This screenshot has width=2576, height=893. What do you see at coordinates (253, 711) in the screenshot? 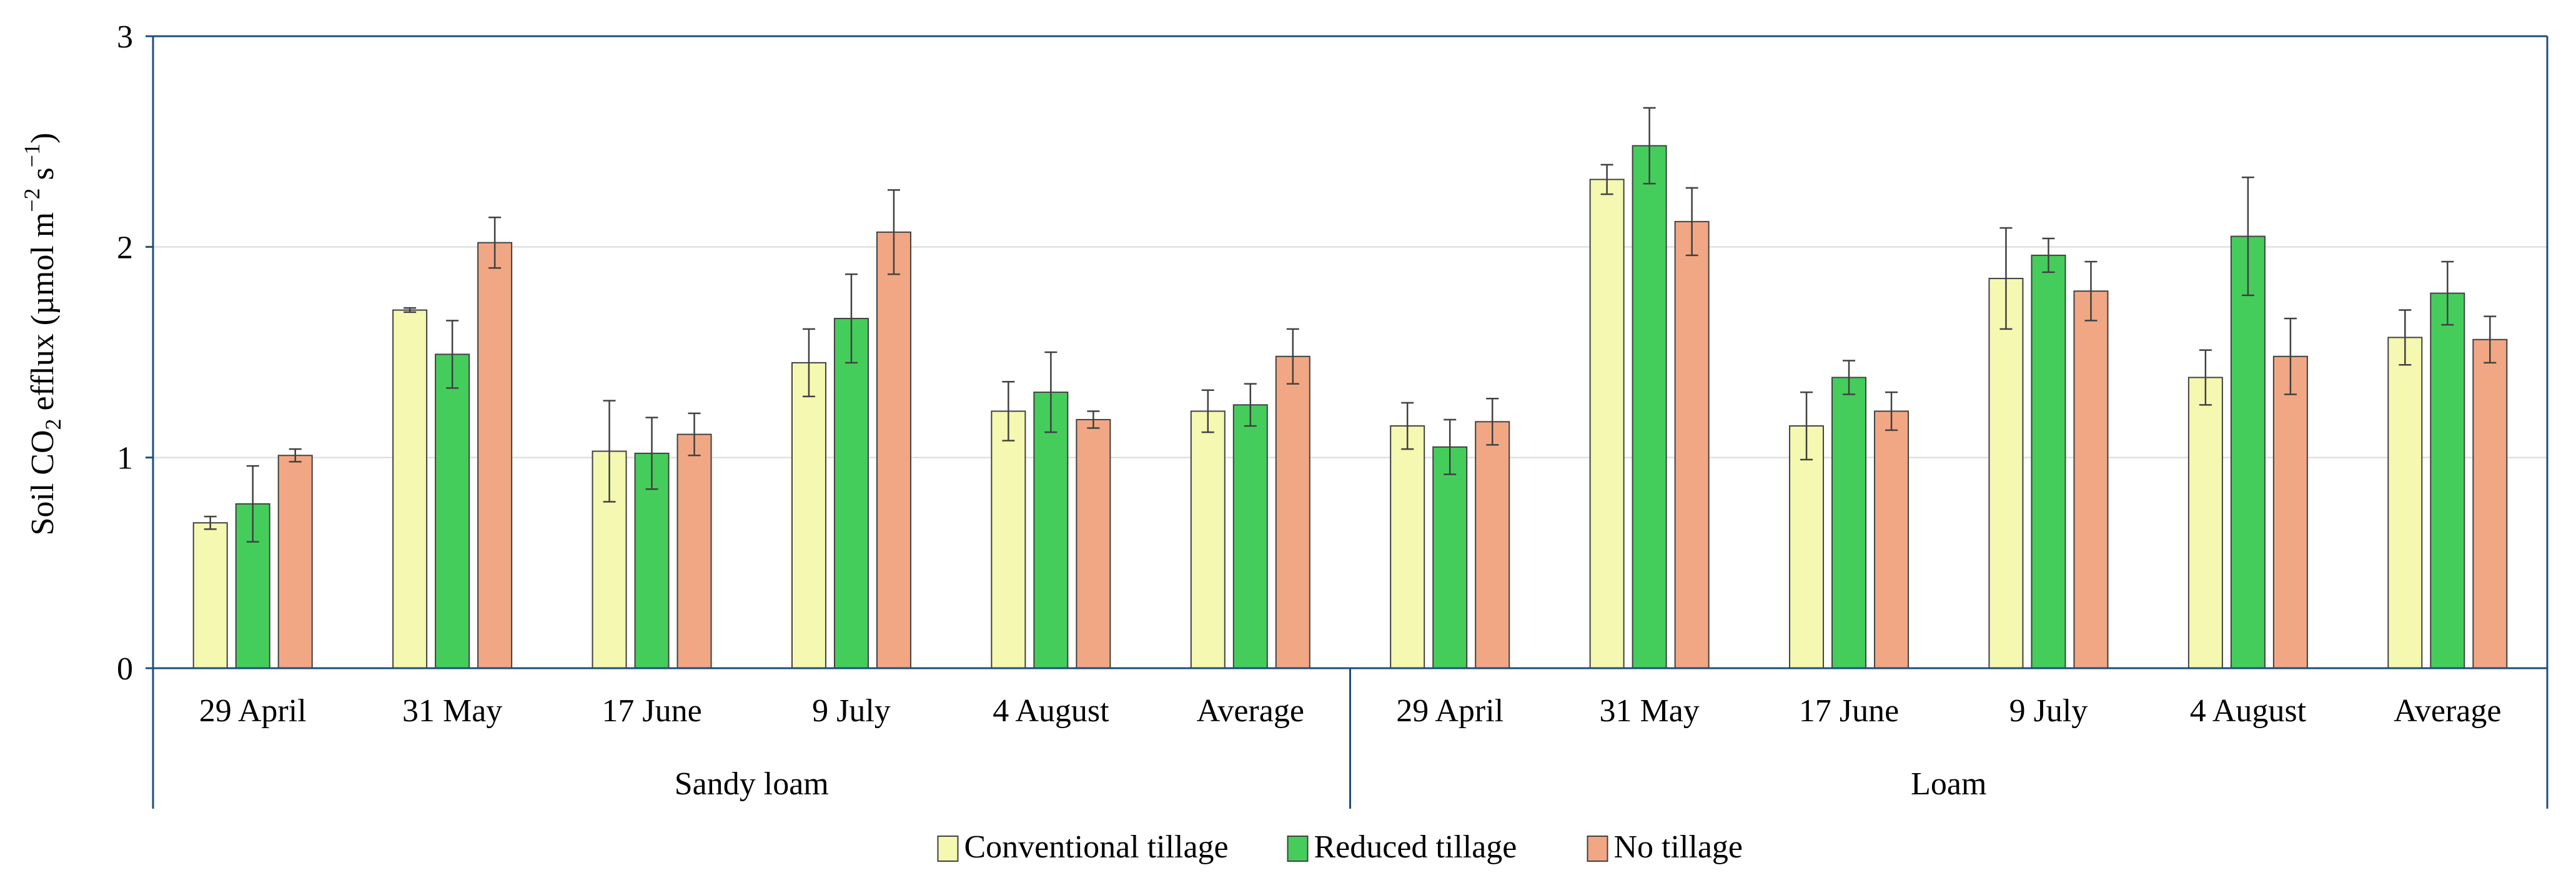
I see `category-label-0: 29 April` at bounding box center [253, 711].